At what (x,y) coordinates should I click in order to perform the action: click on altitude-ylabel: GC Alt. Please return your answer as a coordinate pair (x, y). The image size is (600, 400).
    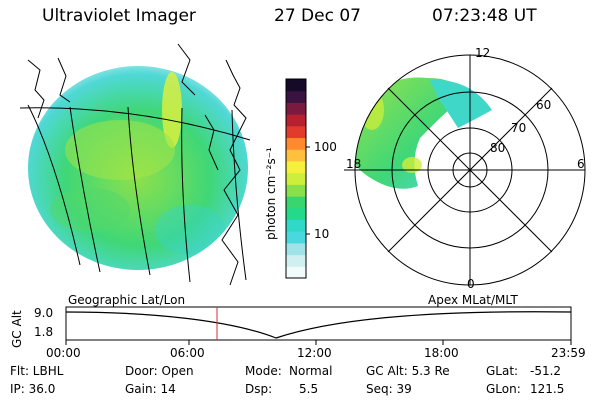
    Looking at the image, I should click on (17, 329).